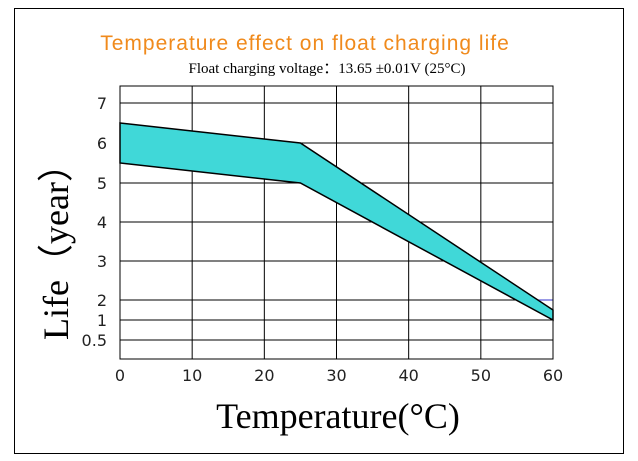  I want to click on y-tick-label: 0.5, so click(94, 340).